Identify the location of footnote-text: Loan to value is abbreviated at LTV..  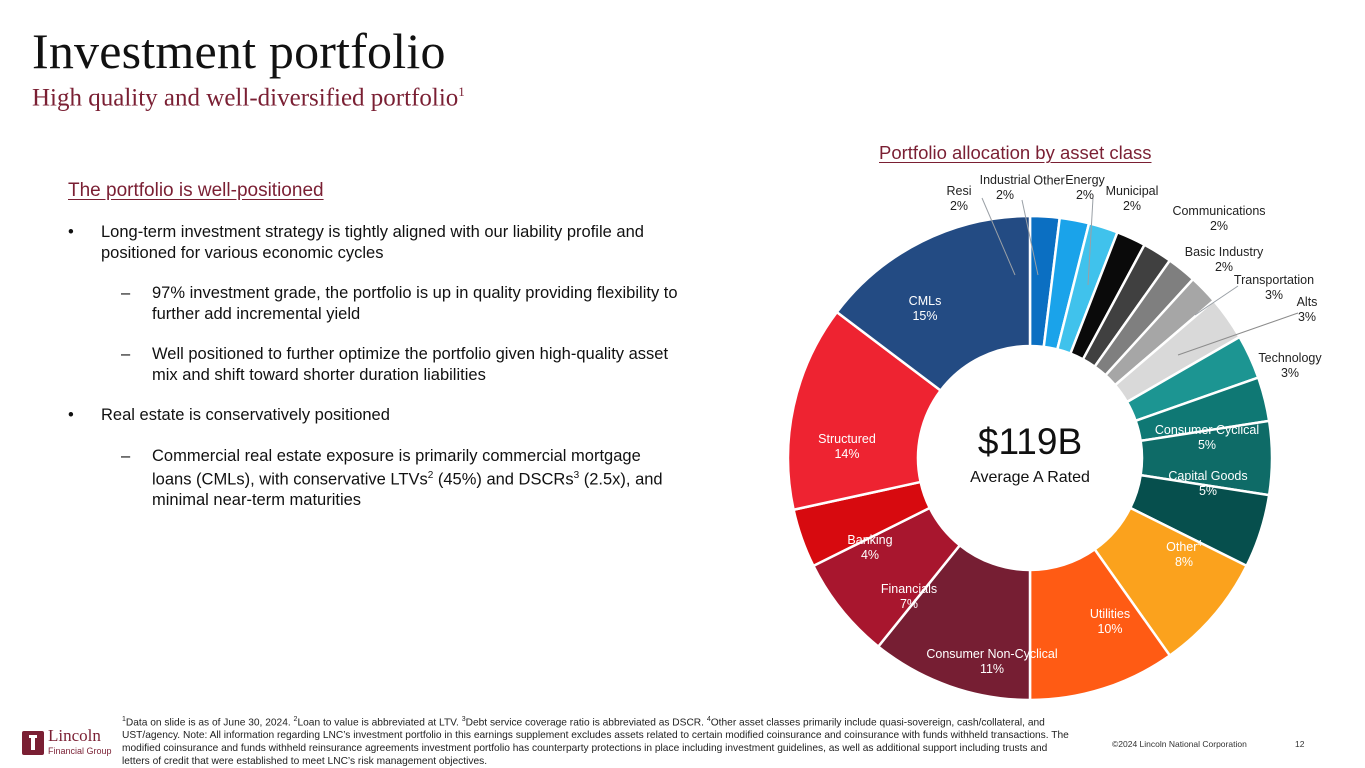
(379, 723).